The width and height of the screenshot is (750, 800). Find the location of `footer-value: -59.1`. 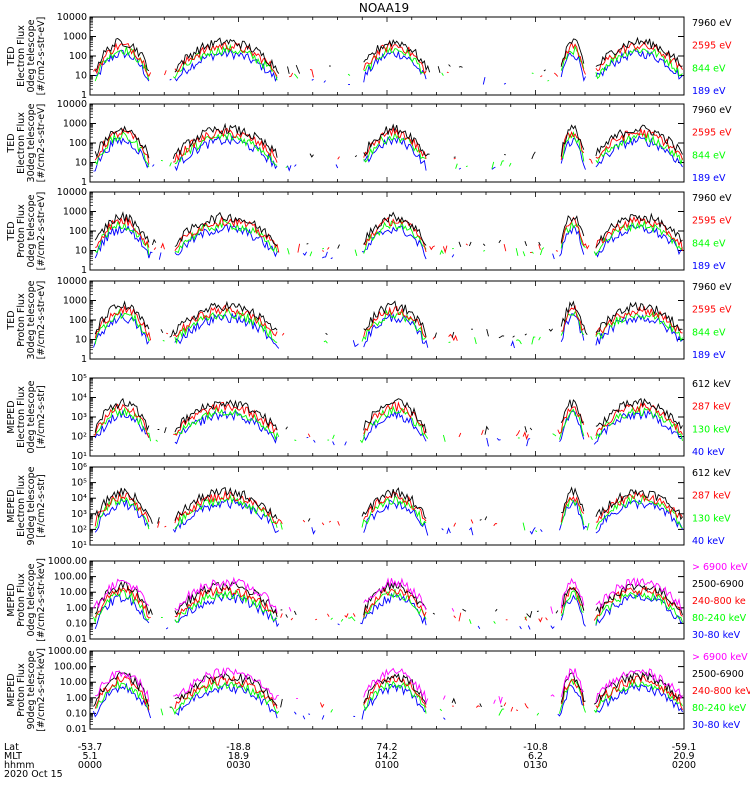

footer-value: -59.1 is located at coordinates (684, 747).